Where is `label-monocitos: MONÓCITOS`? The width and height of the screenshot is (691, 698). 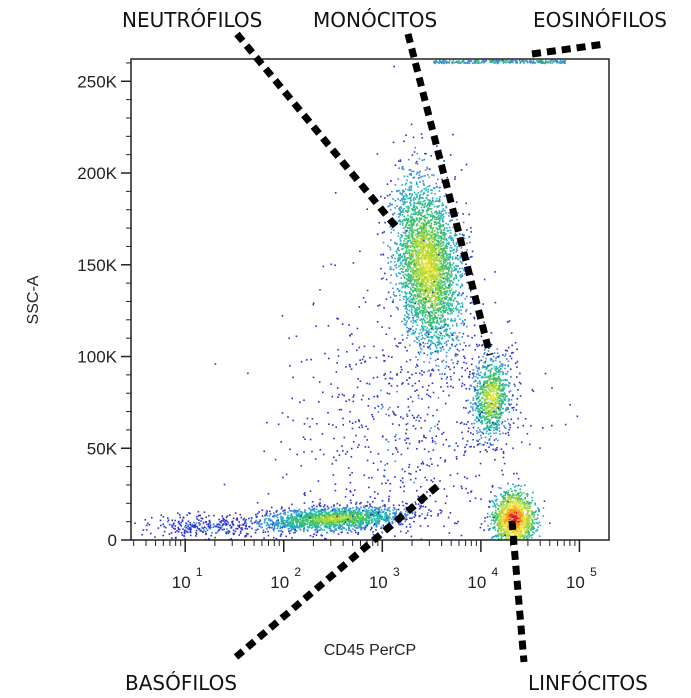 label-monocitos: MONÓCITOS is located at coordinates (375, 20).